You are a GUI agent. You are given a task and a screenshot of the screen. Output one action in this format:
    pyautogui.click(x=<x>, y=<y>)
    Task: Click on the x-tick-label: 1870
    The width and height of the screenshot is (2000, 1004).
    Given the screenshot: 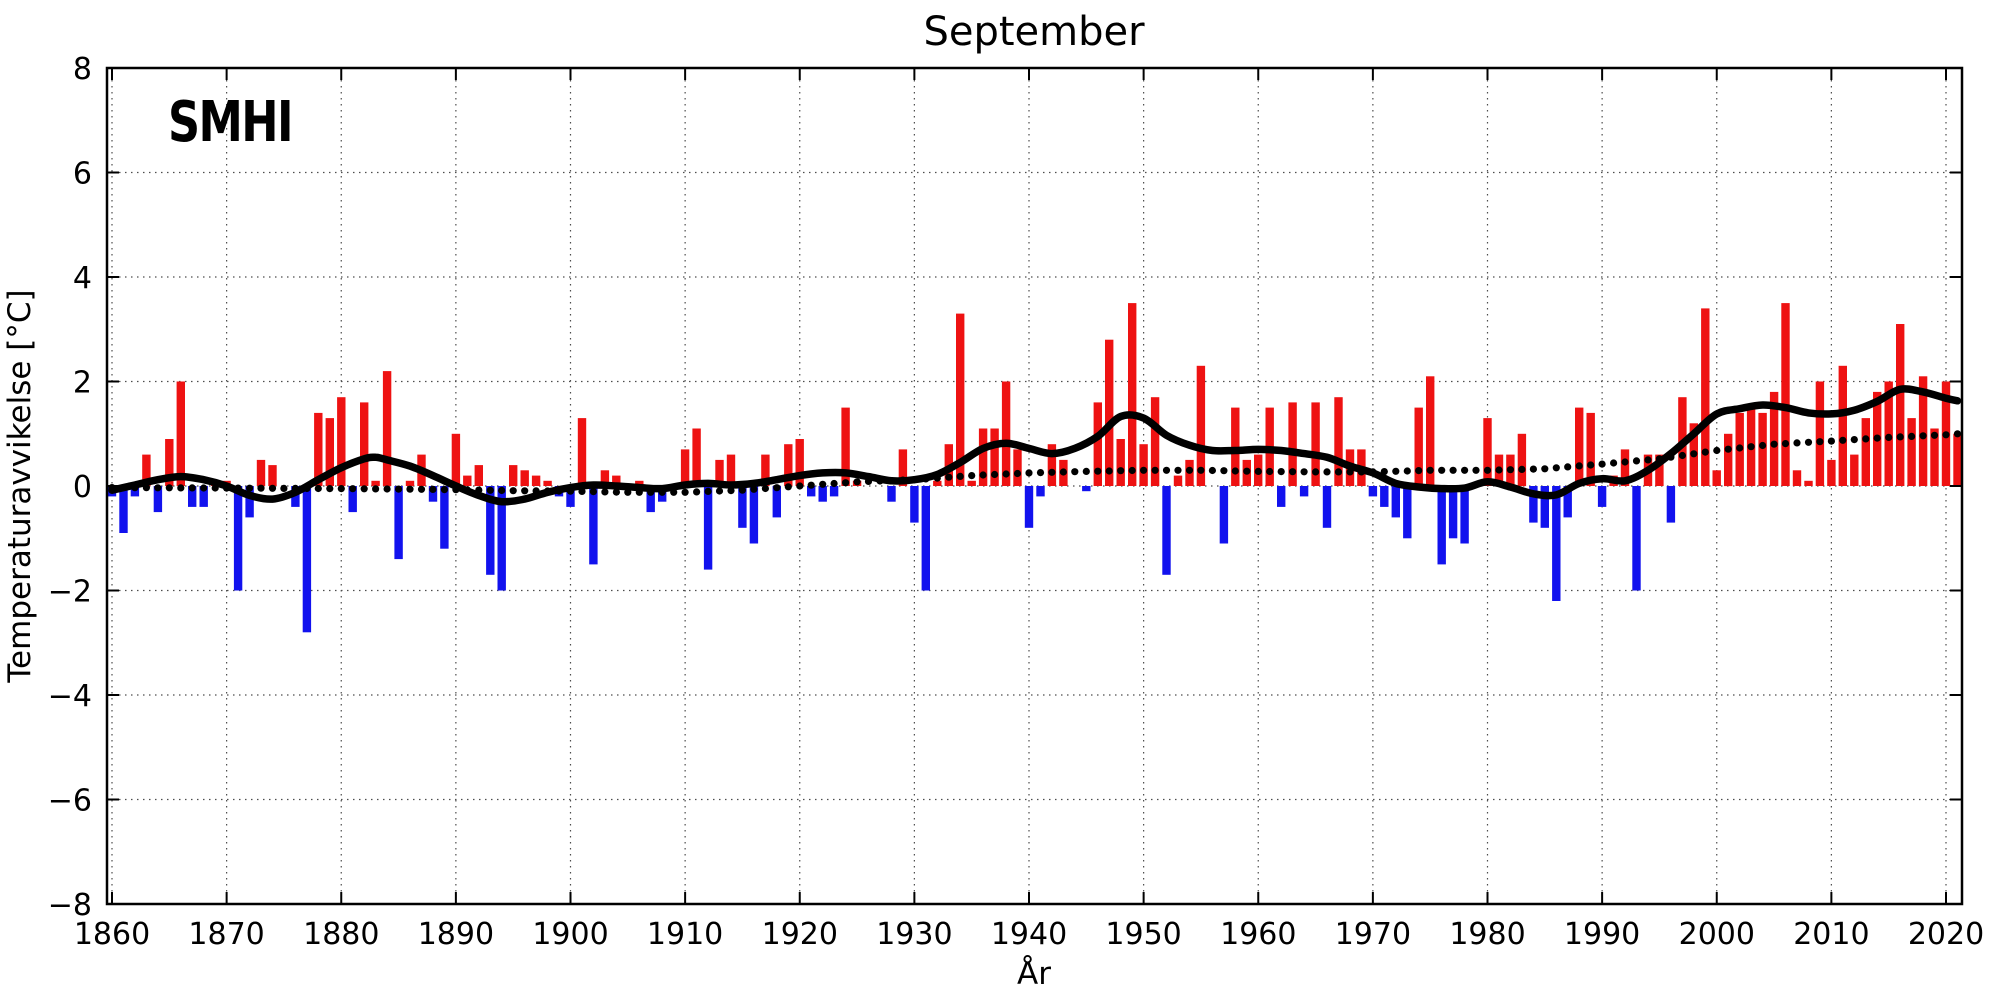 What is the action you would take?
    pyautogui.click(x=226, y=934)
    